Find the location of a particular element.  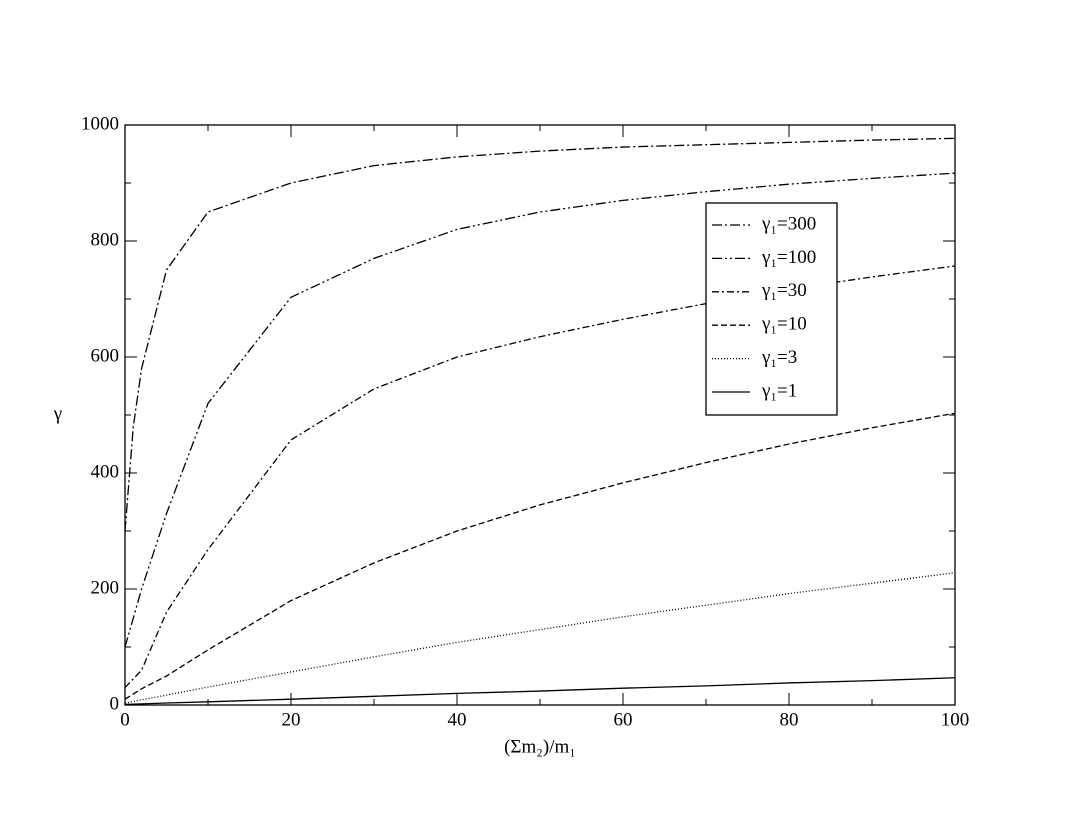

y-tick-label: 600 is located at coordinates (105, 355).